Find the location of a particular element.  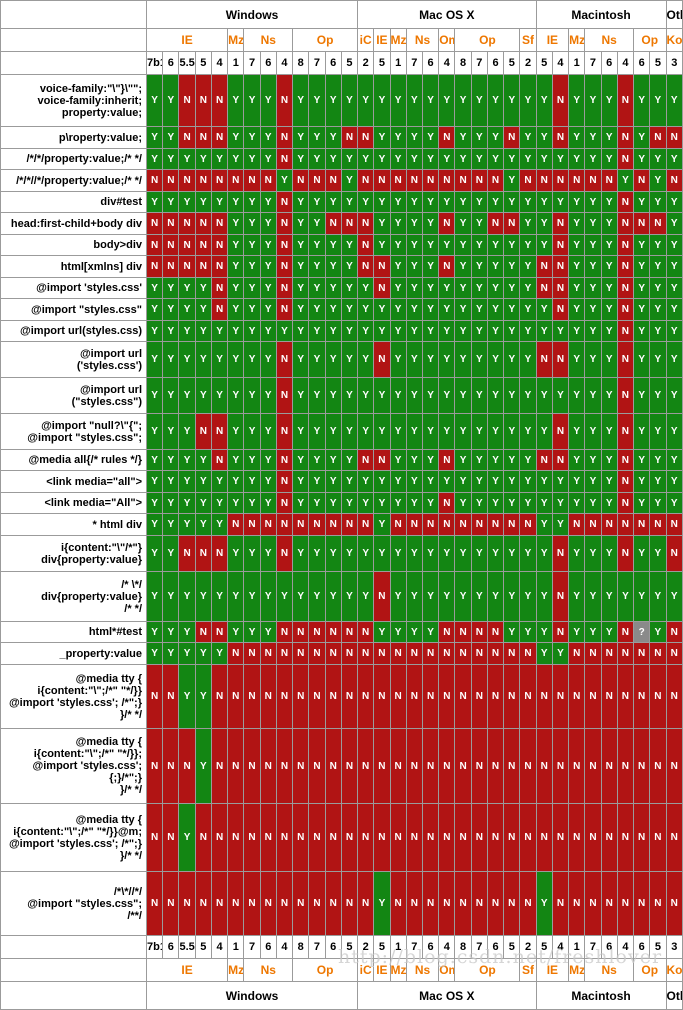

filter-label: * html div is located at coordinates (73, 524).